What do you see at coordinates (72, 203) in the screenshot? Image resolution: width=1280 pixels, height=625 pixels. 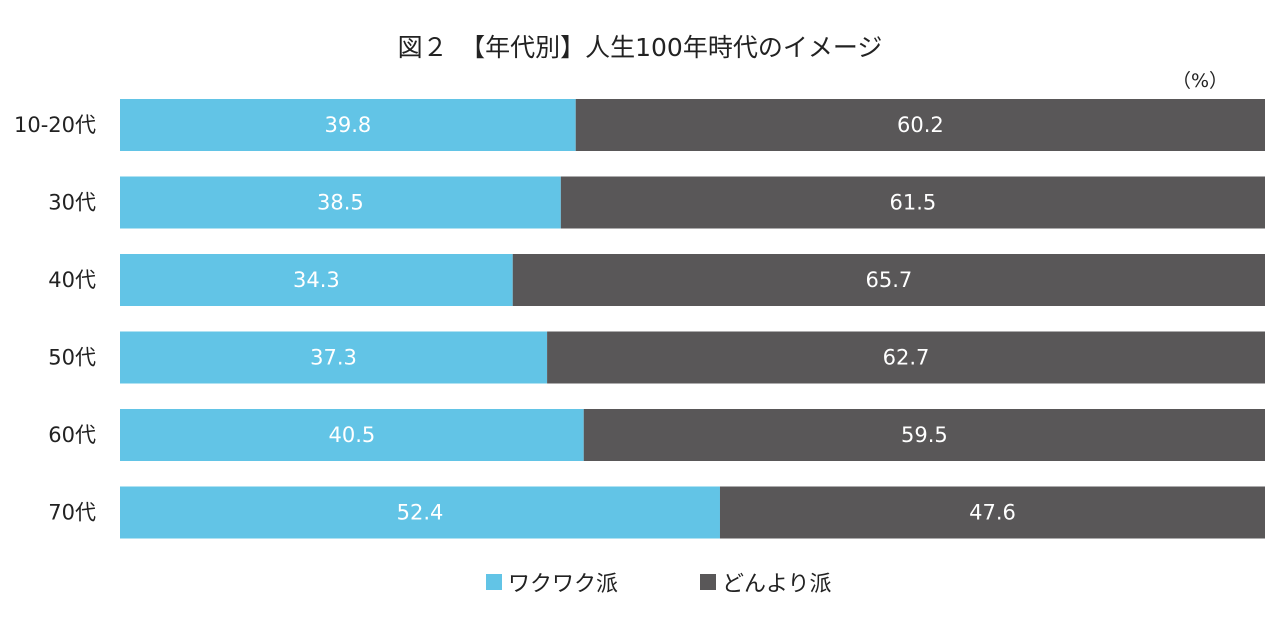 I see `category-label: 30代` at bounding box center [72, 203].